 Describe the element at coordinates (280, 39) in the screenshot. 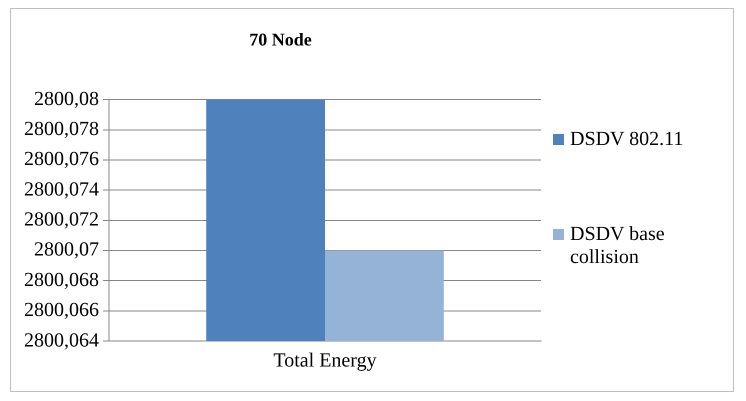

I see `chart-title: 70 Node` at that location.